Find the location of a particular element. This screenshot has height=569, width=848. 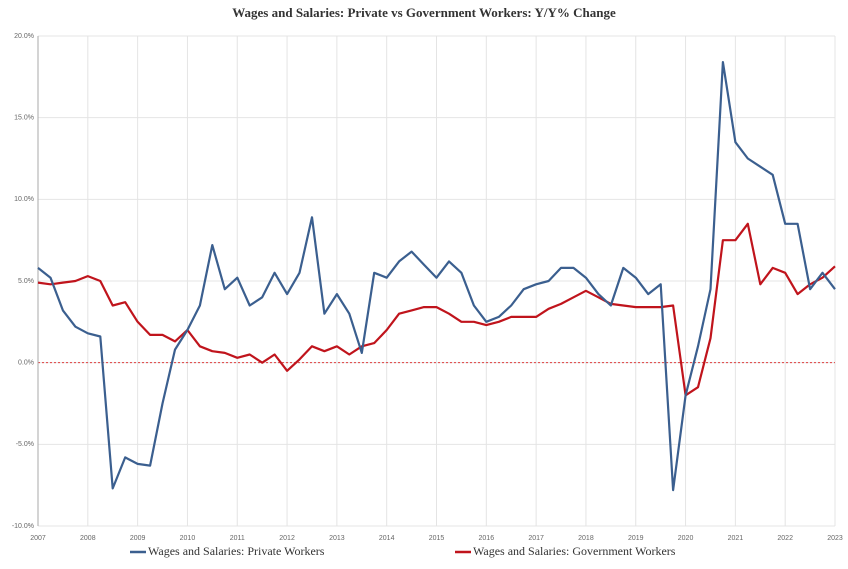

x-tick-label: 2021 is located at coordinates (736, 538).